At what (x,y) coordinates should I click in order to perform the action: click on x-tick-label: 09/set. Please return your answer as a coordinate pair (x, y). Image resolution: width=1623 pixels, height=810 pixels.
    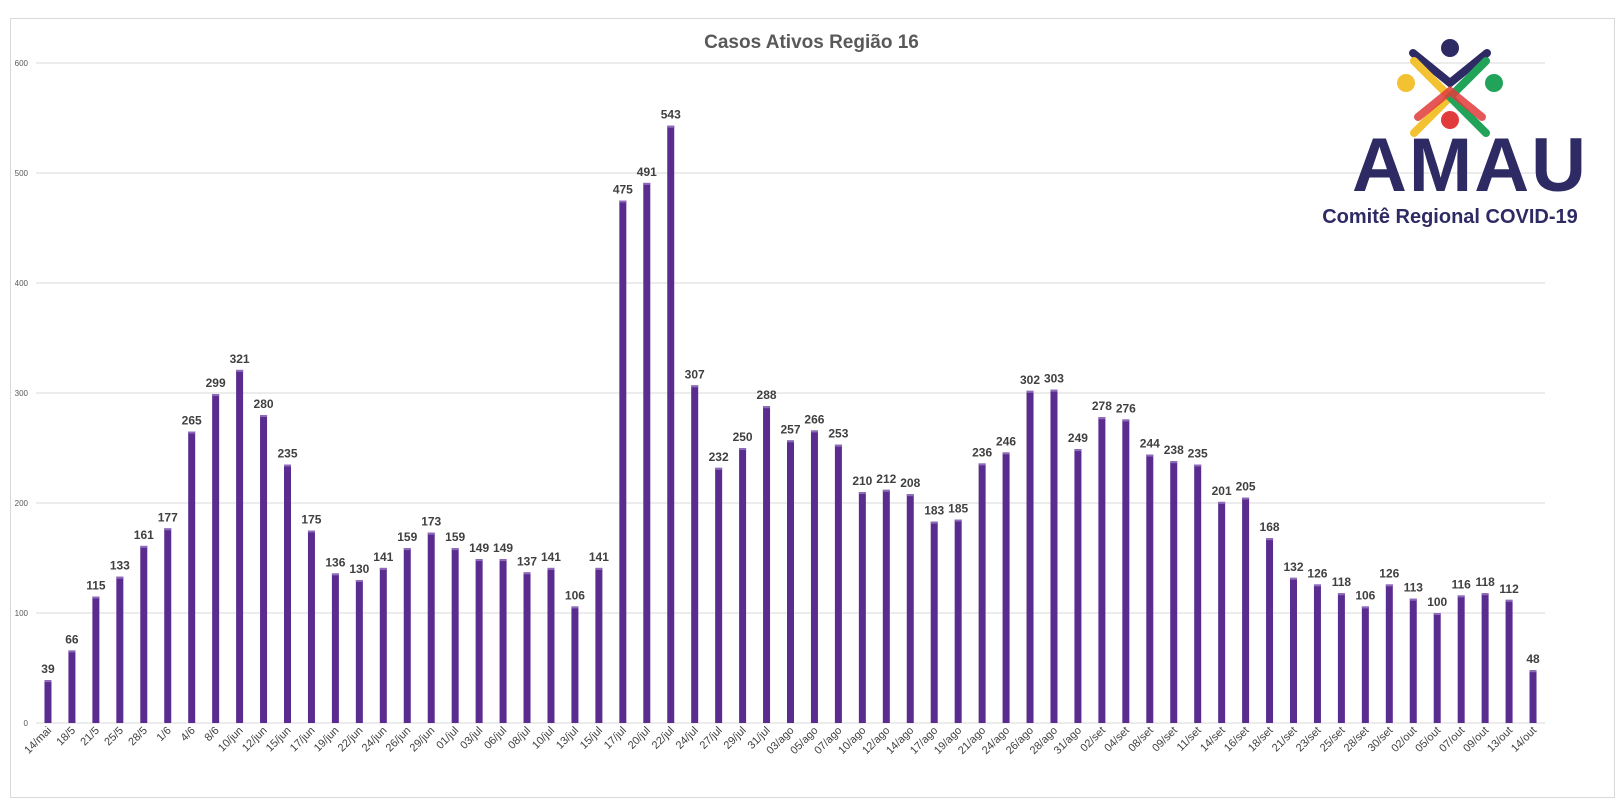
    Looking at the image, I should click on (1165, 740).